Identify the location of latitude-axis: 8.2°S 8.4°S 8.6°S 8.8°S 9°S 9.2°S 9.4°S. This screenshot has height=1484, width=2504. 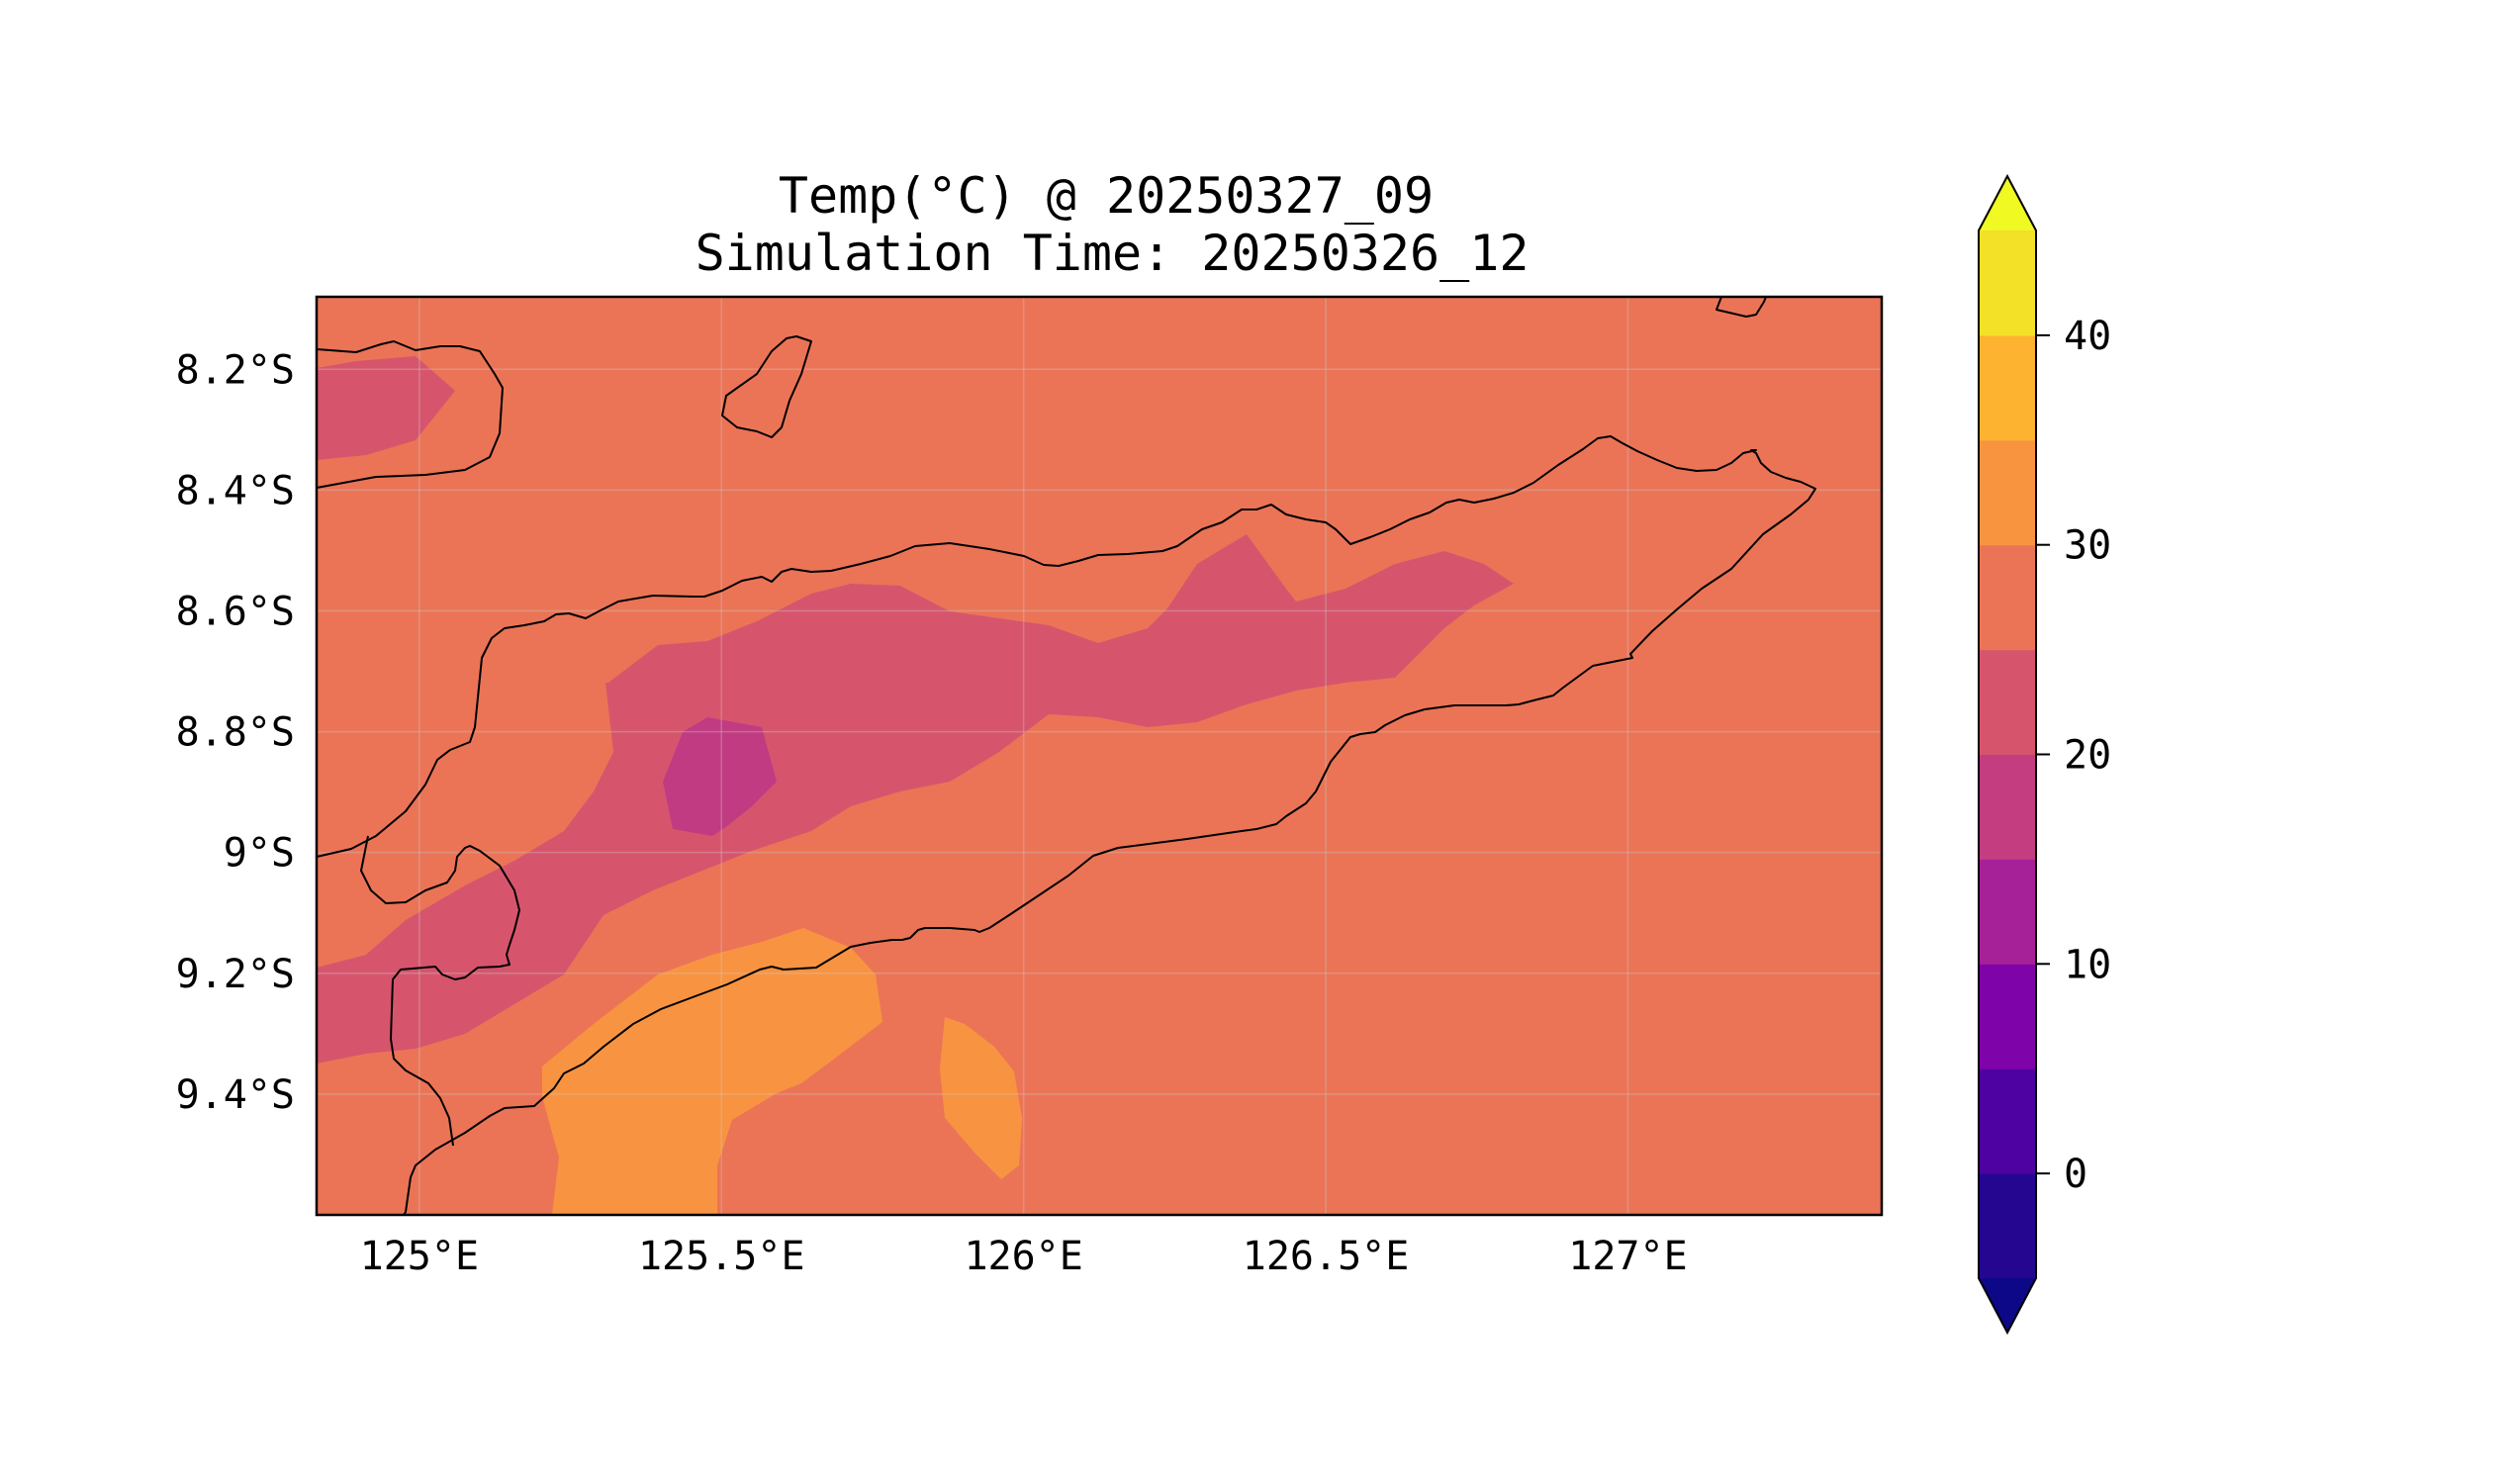
(235, 732).